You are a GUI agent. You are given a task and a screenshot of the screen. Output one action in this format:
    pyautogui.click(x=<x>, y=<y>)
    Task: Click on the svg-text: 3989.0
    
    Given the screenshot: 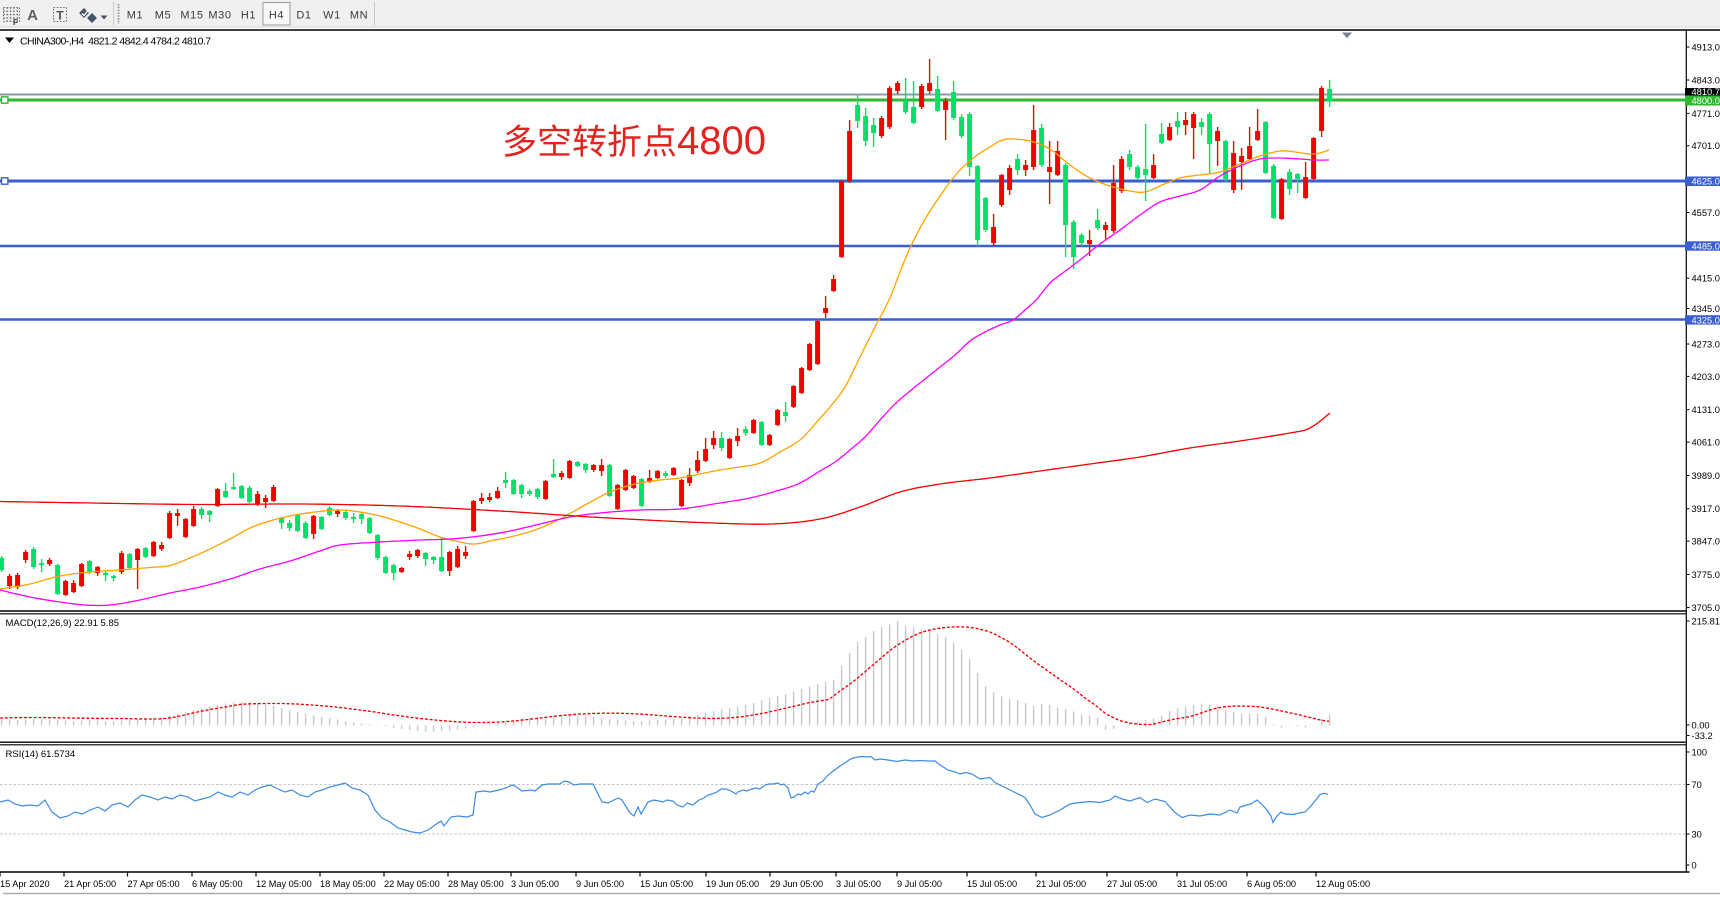 What is the action you would take?
    pyautogui.click(x=1706, y=476)
    